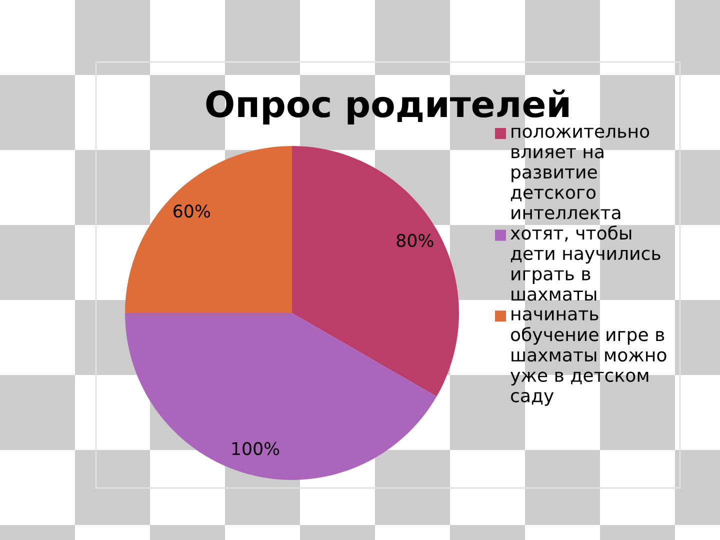 This screenshot has width=720, height=540. I want to click on chart-title: Опрос родителей, so click(387, 107).